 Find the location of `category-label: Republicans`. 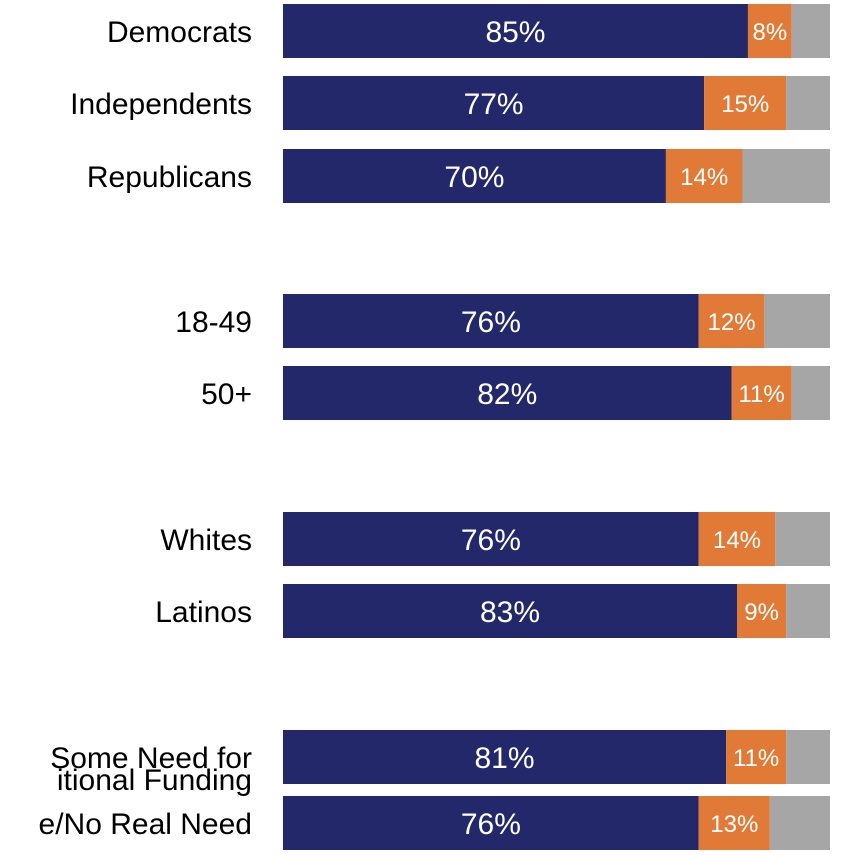

category-label: Republicans is located at coordinates (169, 177).